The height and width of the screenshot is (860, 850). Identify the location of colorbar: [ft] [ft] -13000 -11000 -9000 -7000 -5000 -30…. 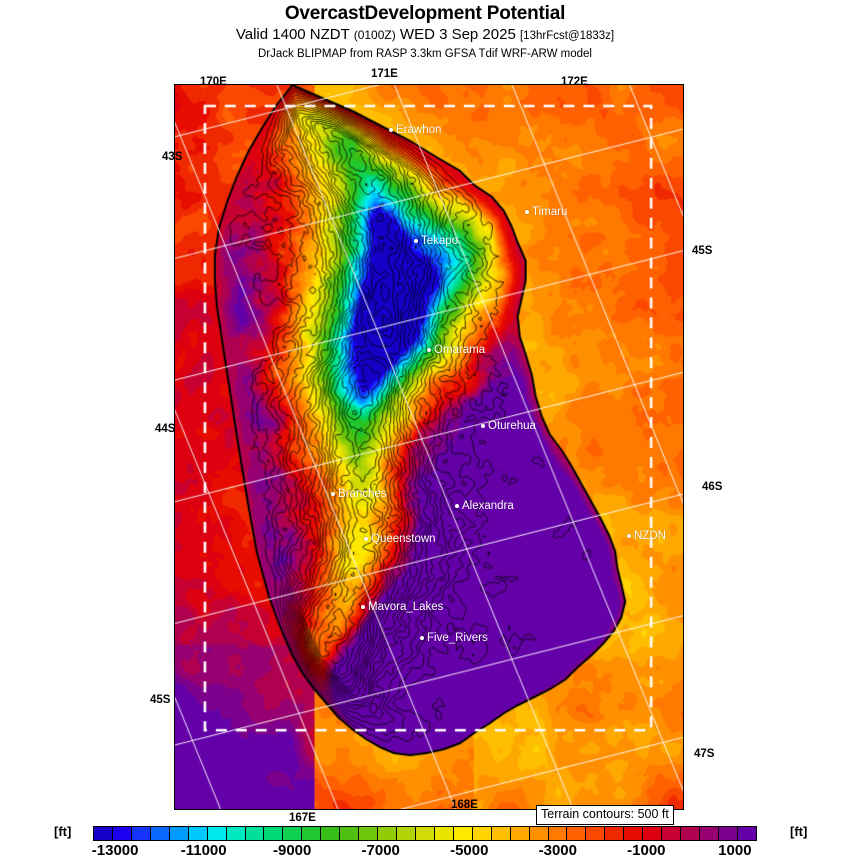
(425, 842).